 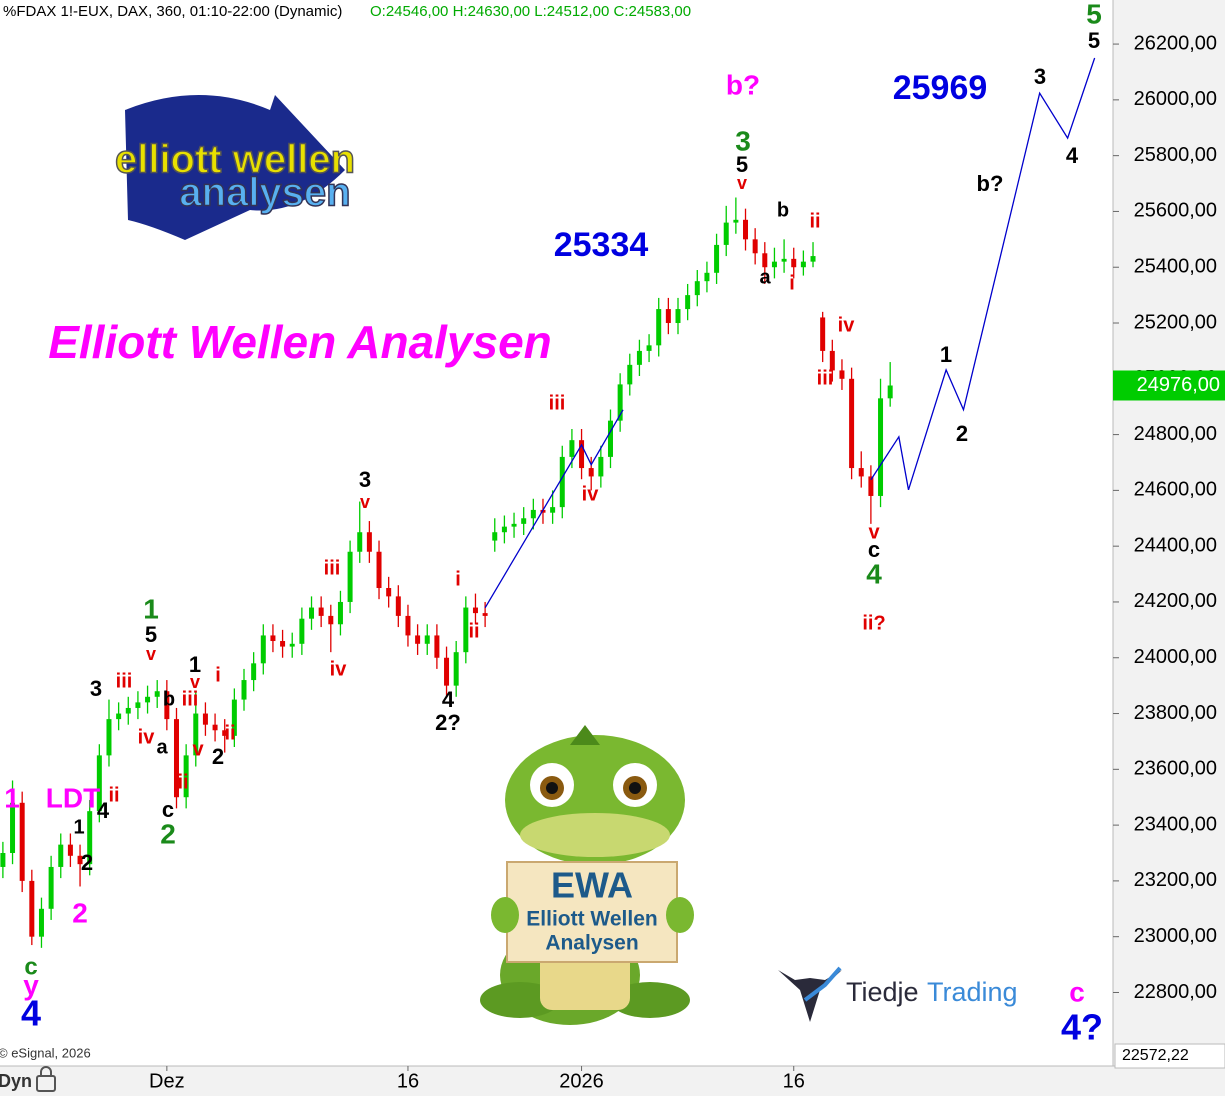 I want to click on x-tick-label: Dez, so click(x=167, y=1081).